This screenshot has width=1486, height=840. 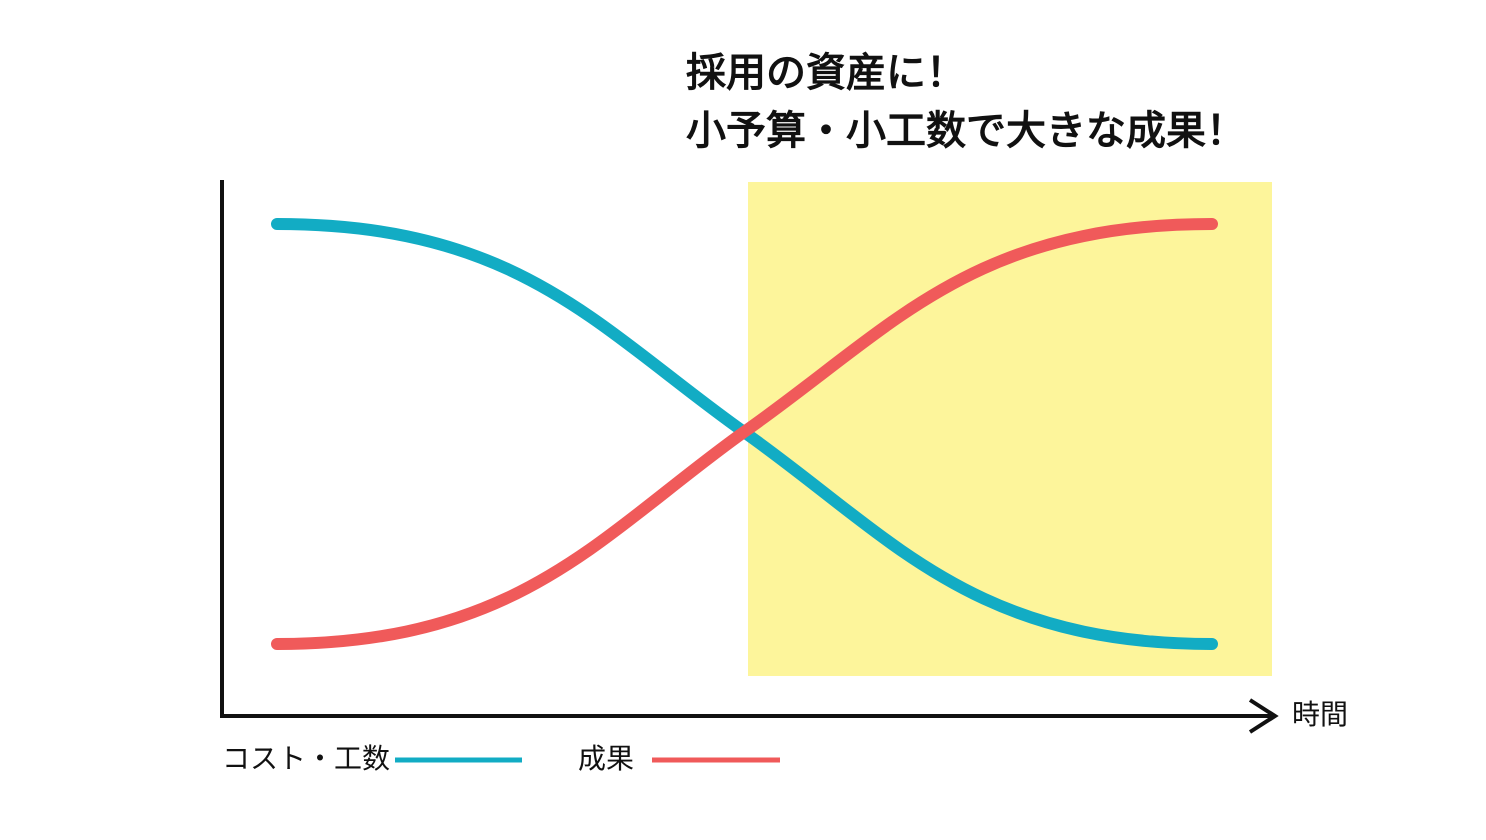 I want to click on legend-label: コスト・工数, so click(x=306, y=758).